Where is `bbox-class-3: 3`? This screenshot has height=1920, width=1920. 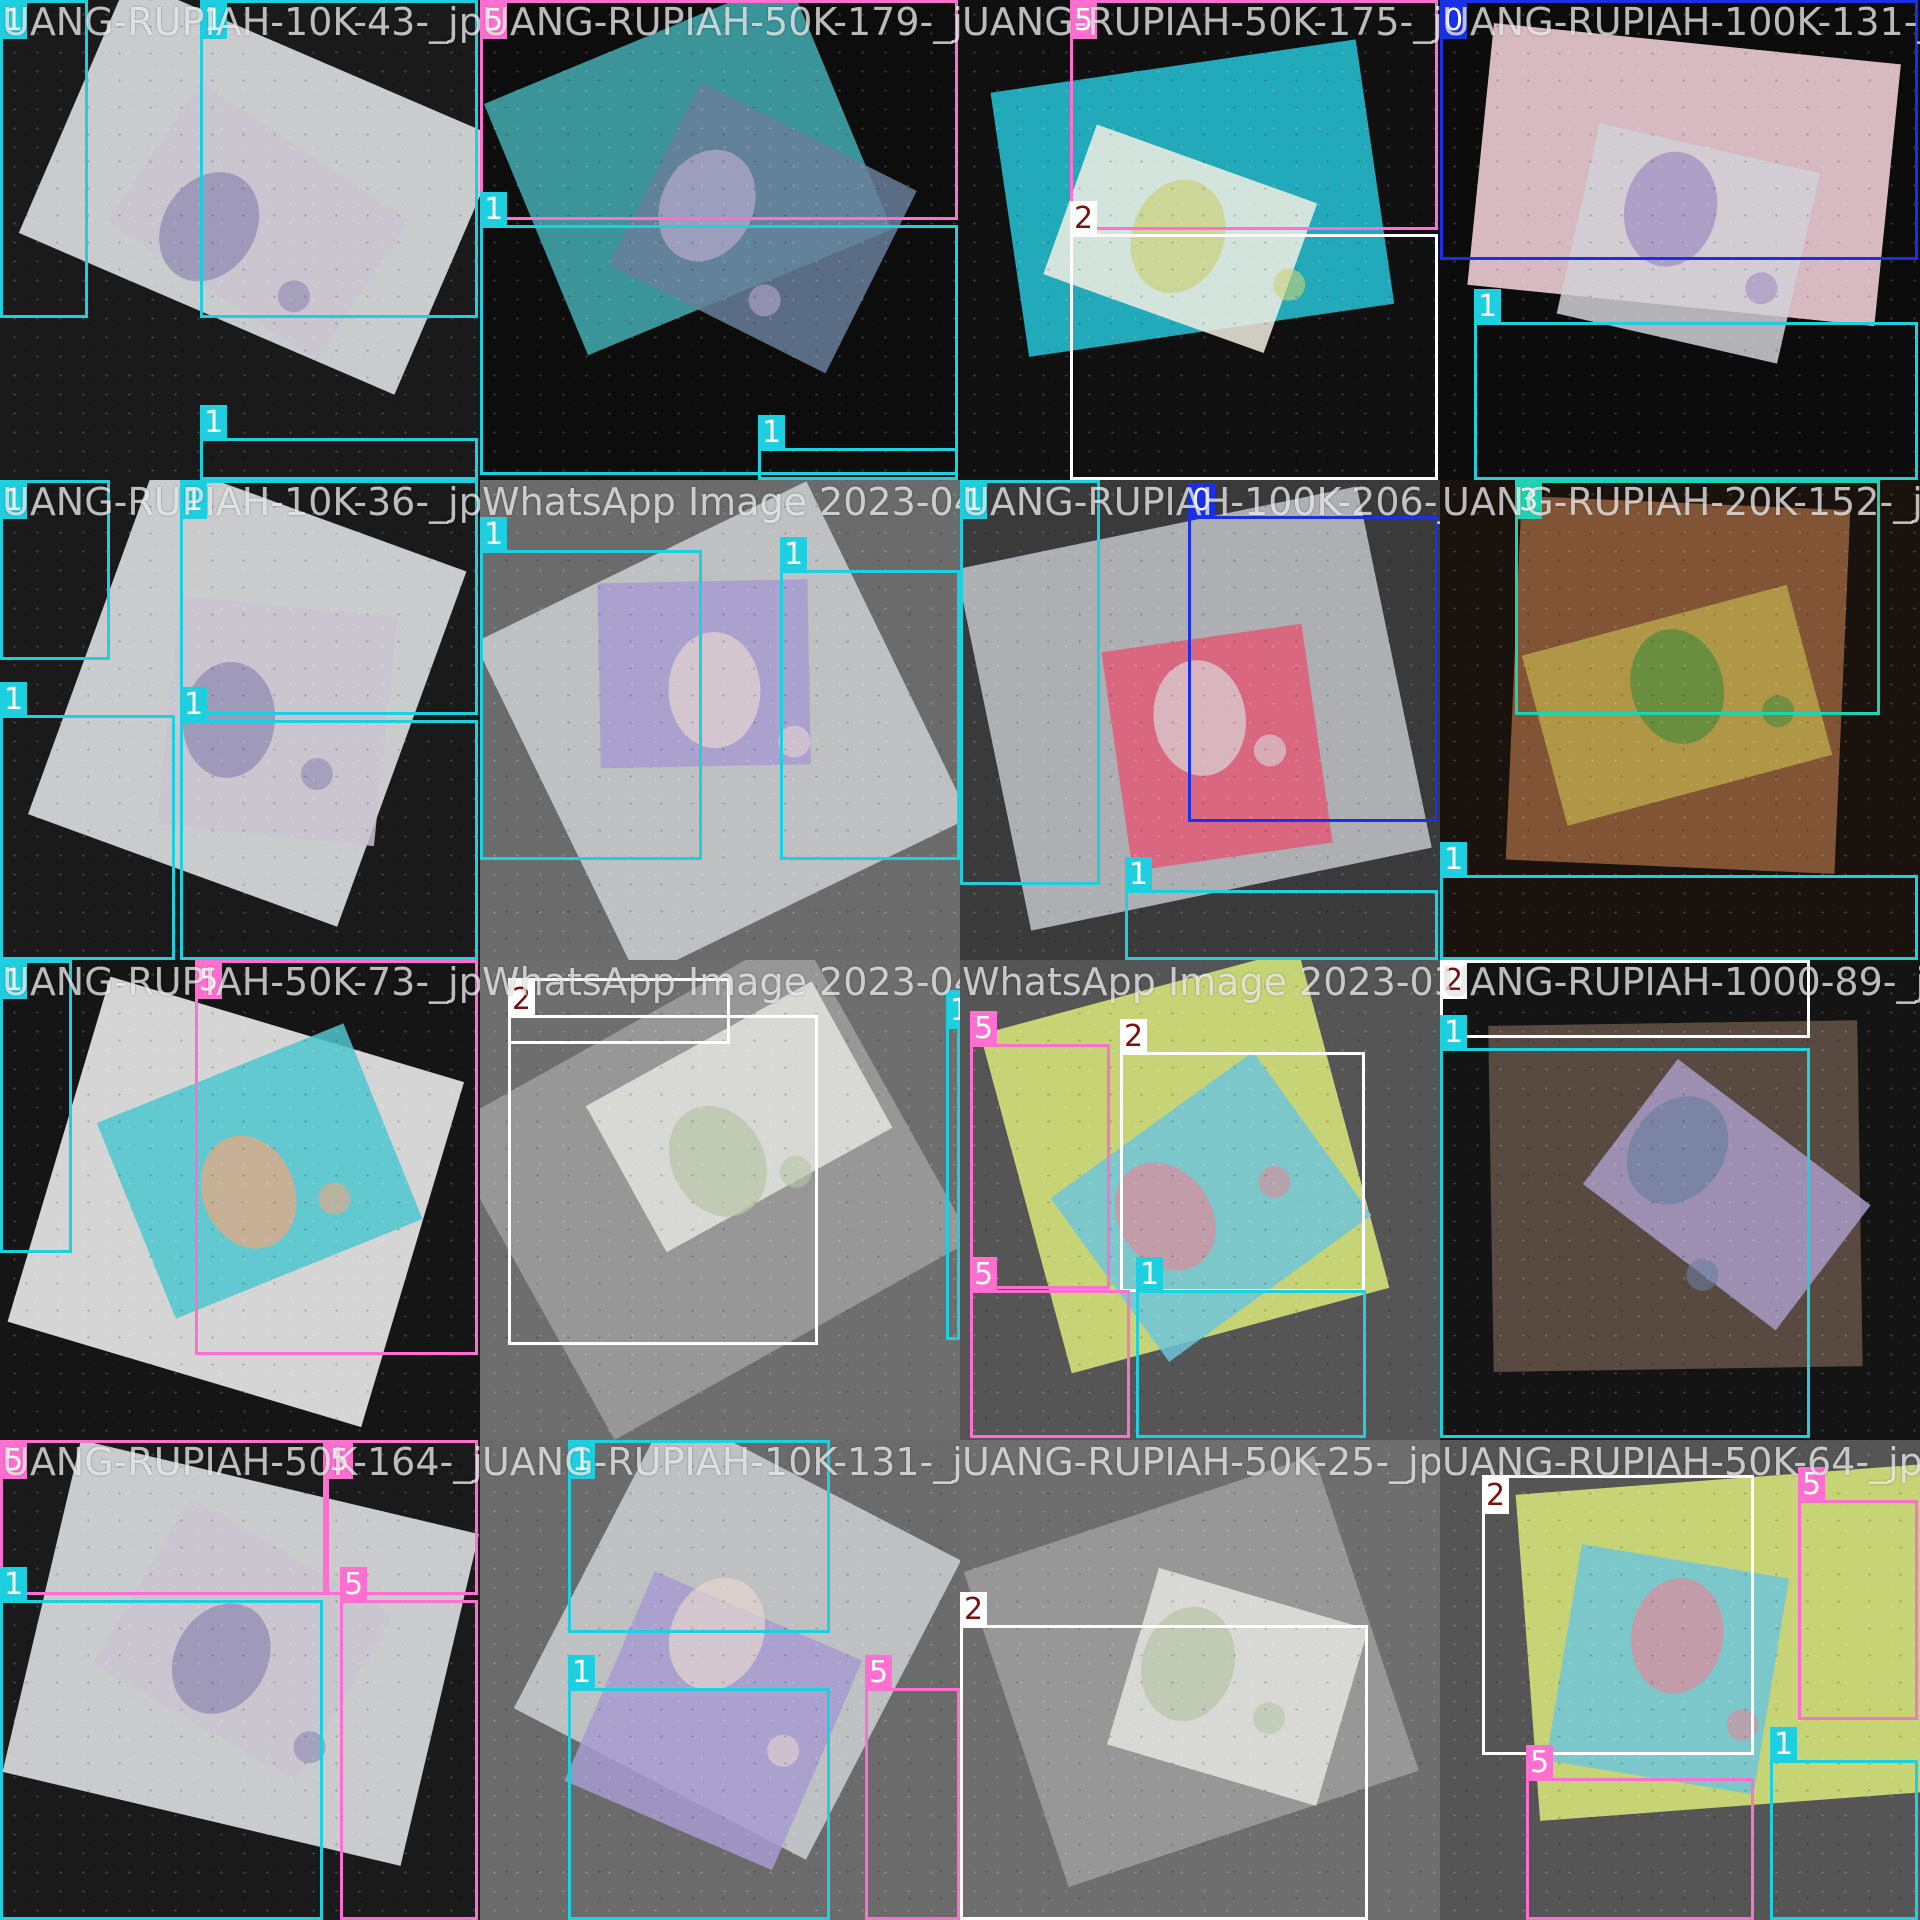 bbox-class-3: 3 is located at coordinates (1697, 597).